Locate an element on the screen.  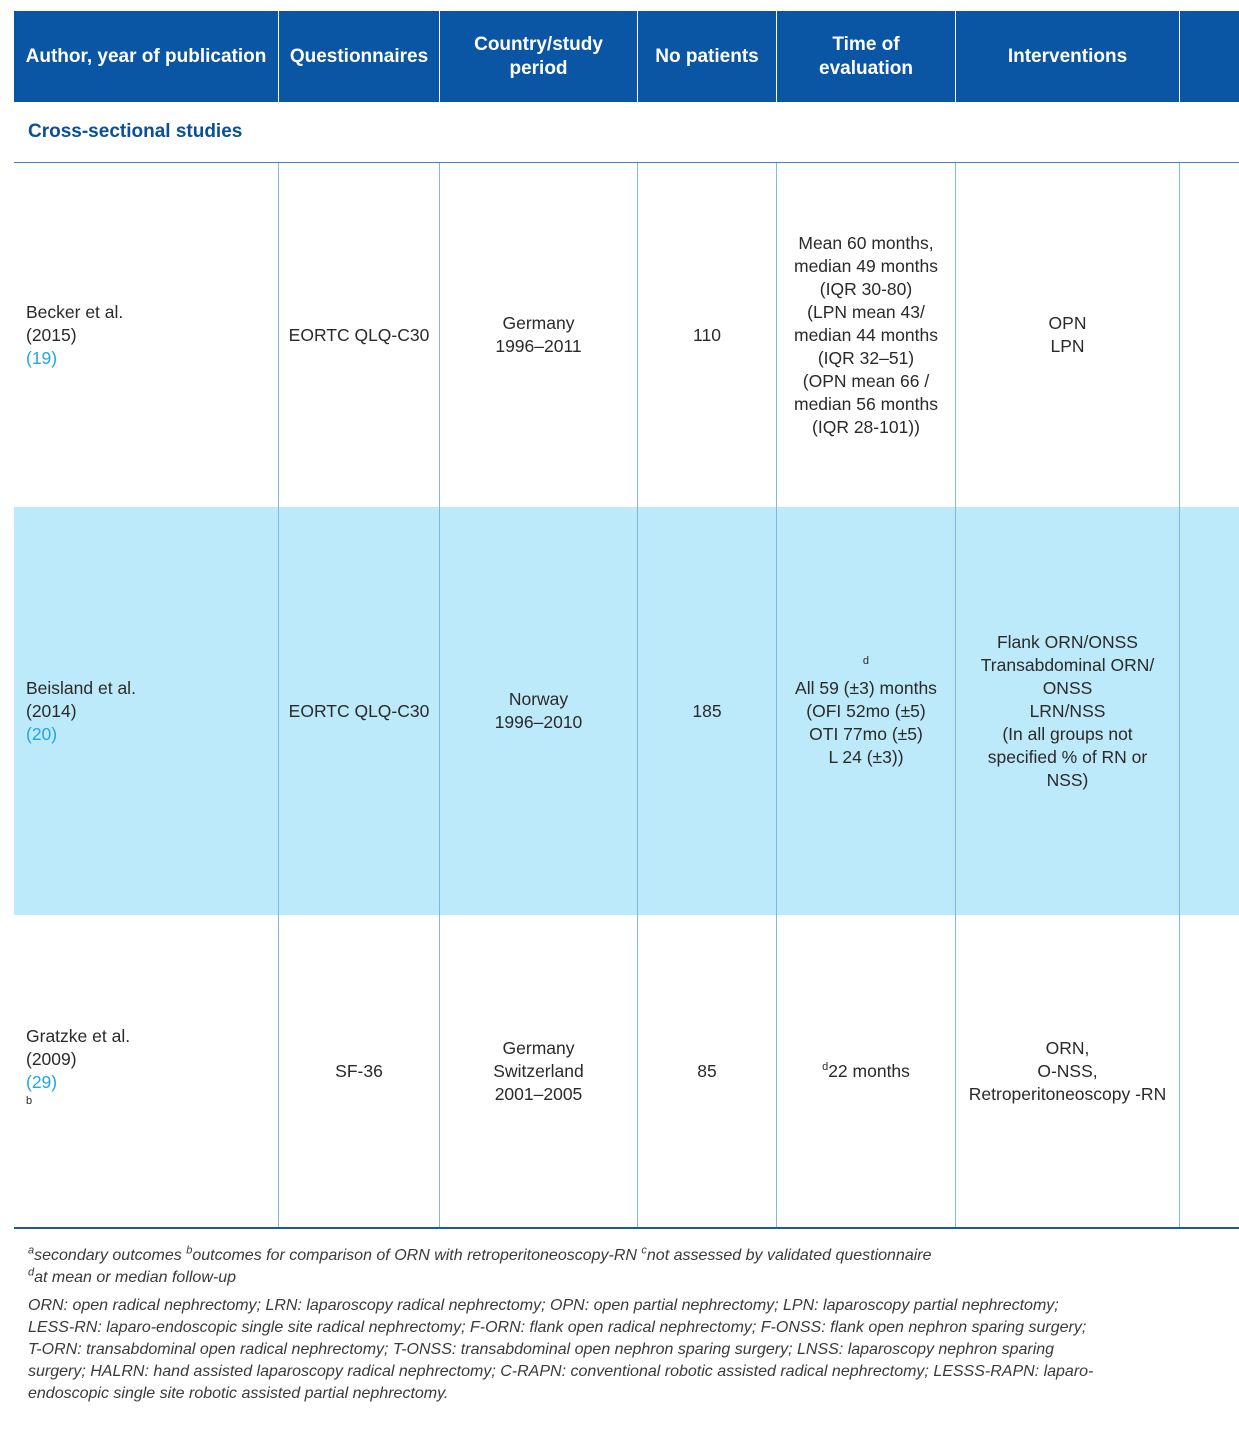
author-cell: Becker et al. (2015) (19) is located at coordinates (146, 335).